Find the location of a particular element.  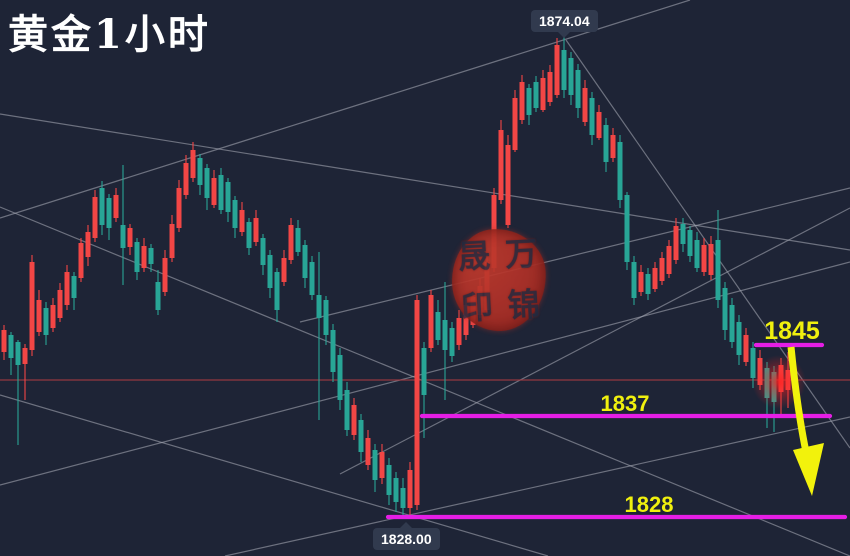

level-label: 1845 is located at coordinates (792, 331).